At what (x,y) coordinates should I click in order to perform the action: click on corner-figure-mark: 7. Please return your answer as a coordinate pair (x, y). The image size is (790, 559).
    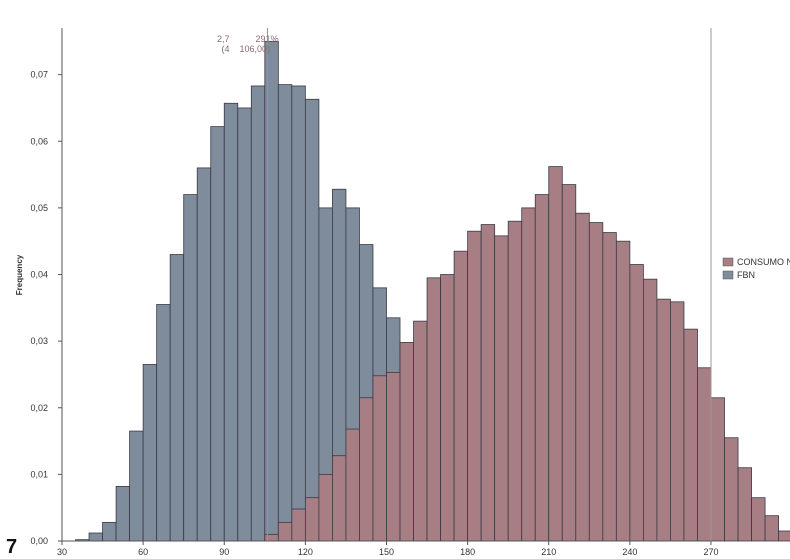
    Looking at the image, I should click on (12, 547).